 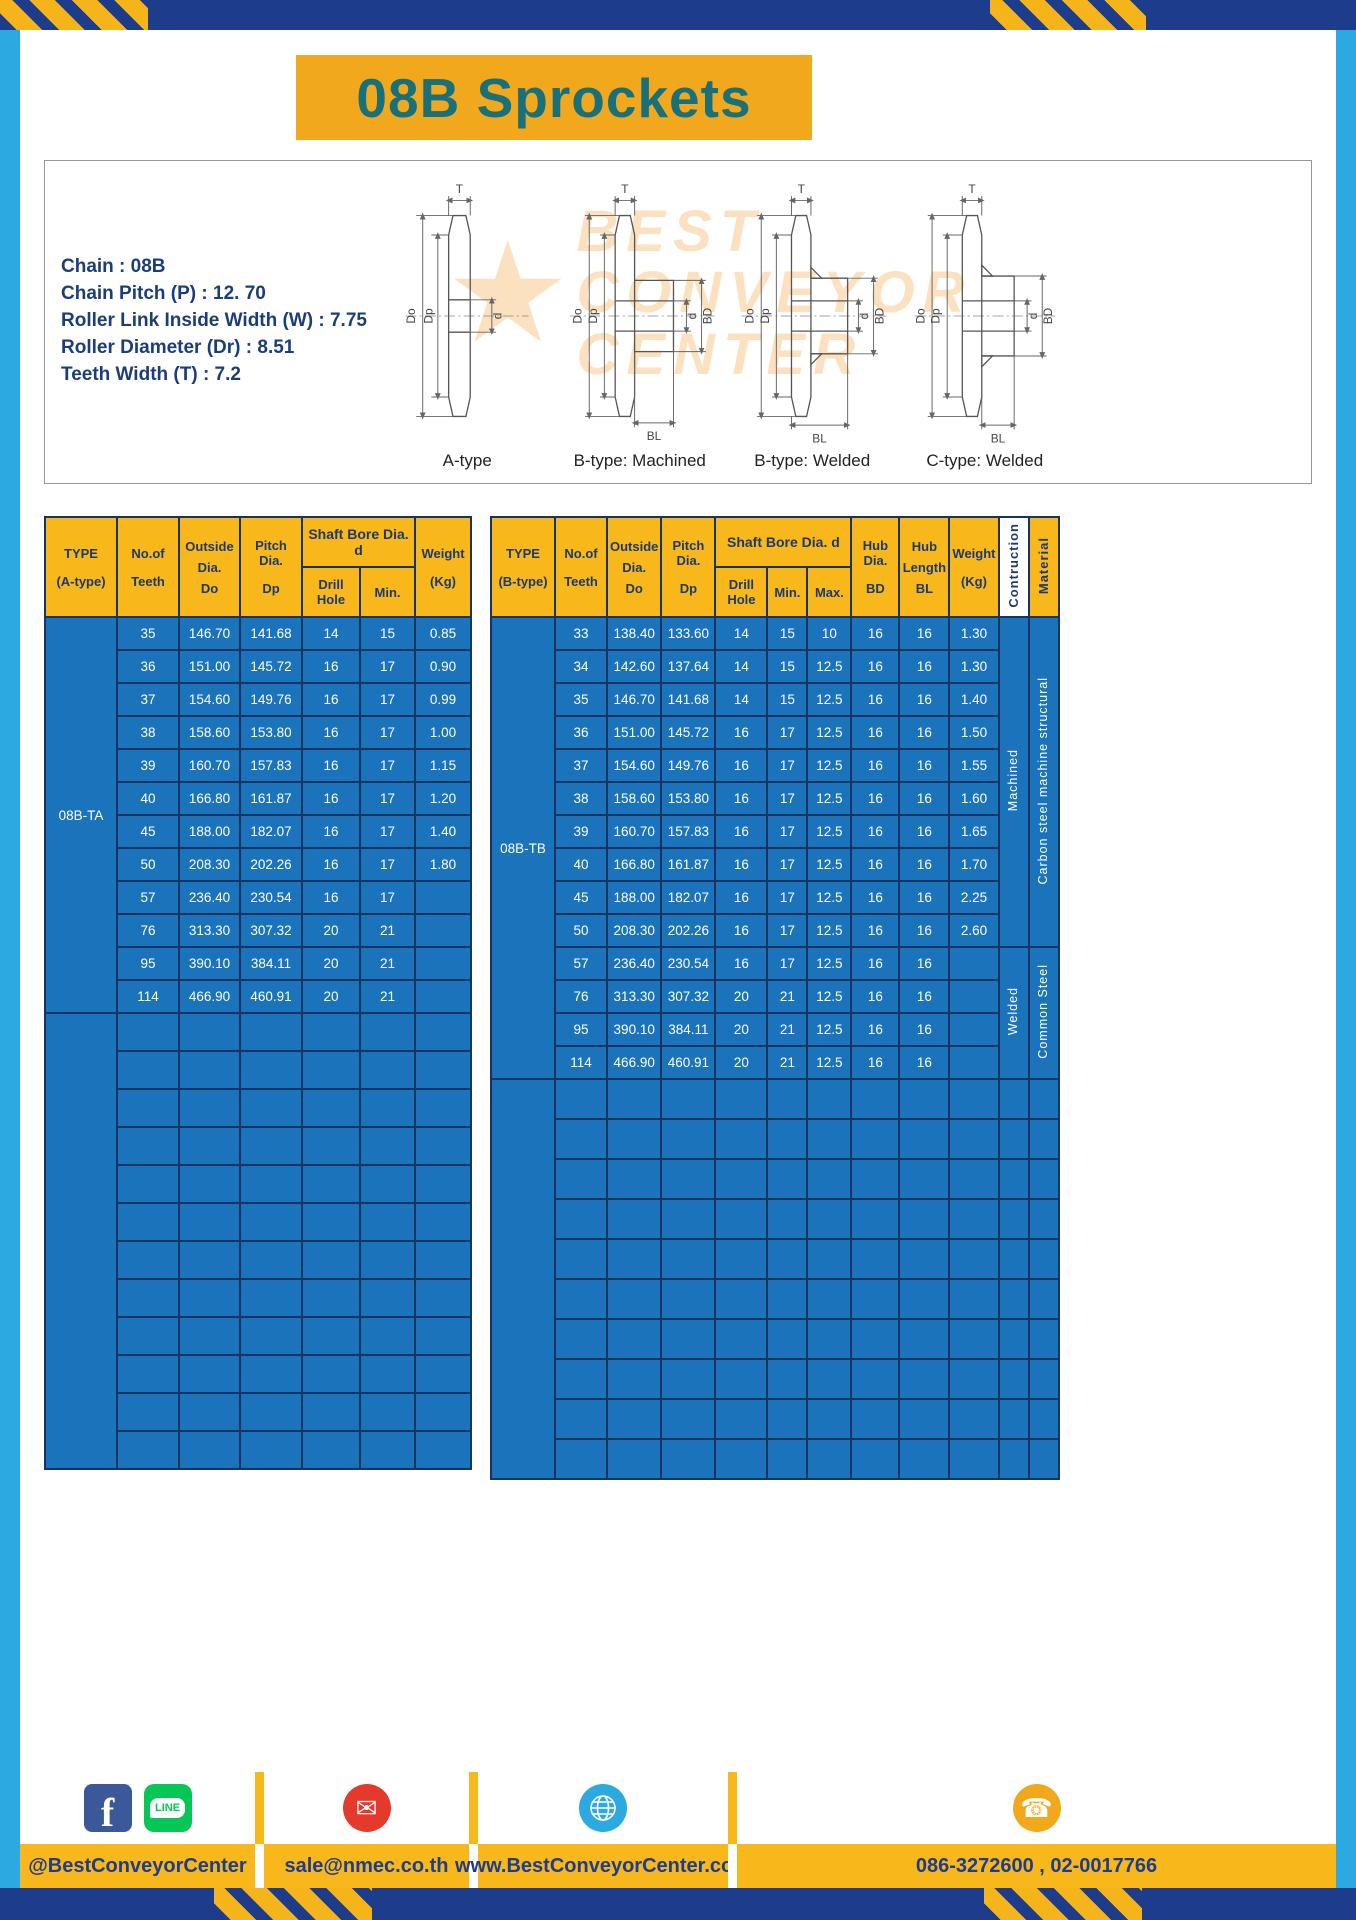 I want to click on table-row: 37 154.60 149.76 16 17 12.5 16 16 1.55, so click(x=775, y=765).